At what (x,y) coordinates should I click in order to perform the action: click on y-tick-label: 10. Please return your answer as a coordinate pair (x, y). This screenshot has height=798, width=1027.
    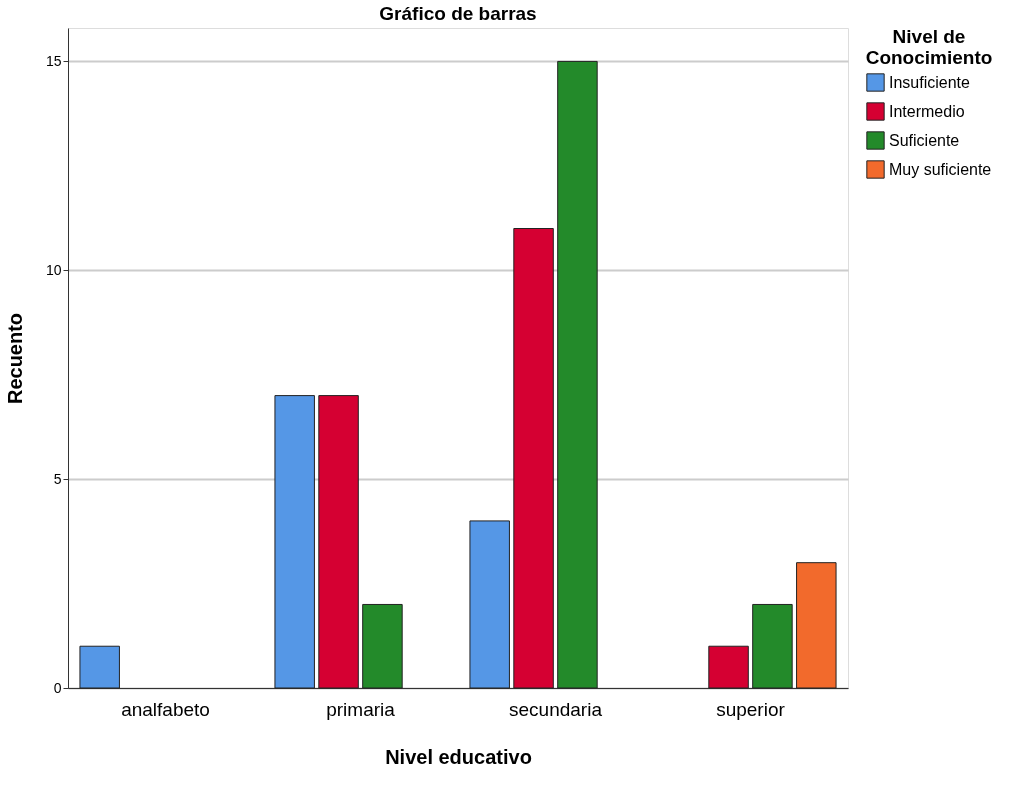
    Looking at the image, I should click on (53, 269).